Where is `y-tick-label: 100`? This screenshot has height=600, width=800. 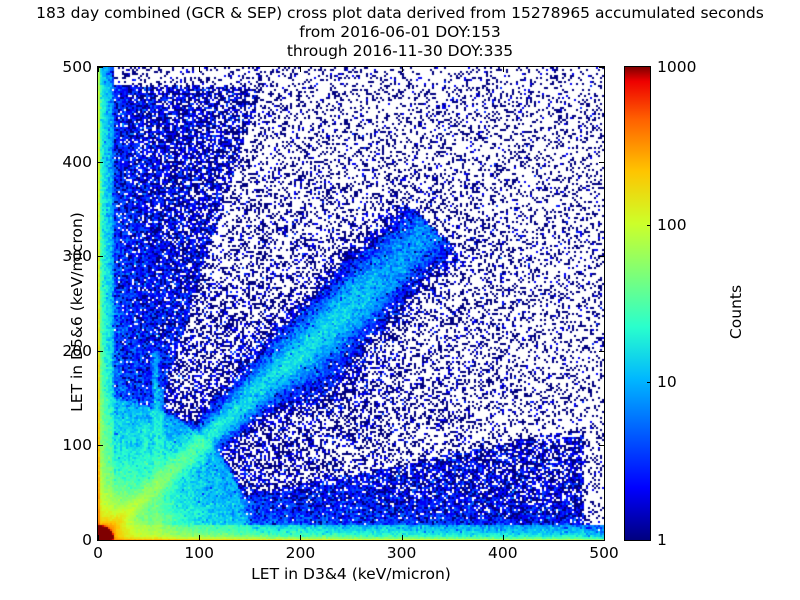
y-tick-label: 100 is located at coordinates (77, 445).